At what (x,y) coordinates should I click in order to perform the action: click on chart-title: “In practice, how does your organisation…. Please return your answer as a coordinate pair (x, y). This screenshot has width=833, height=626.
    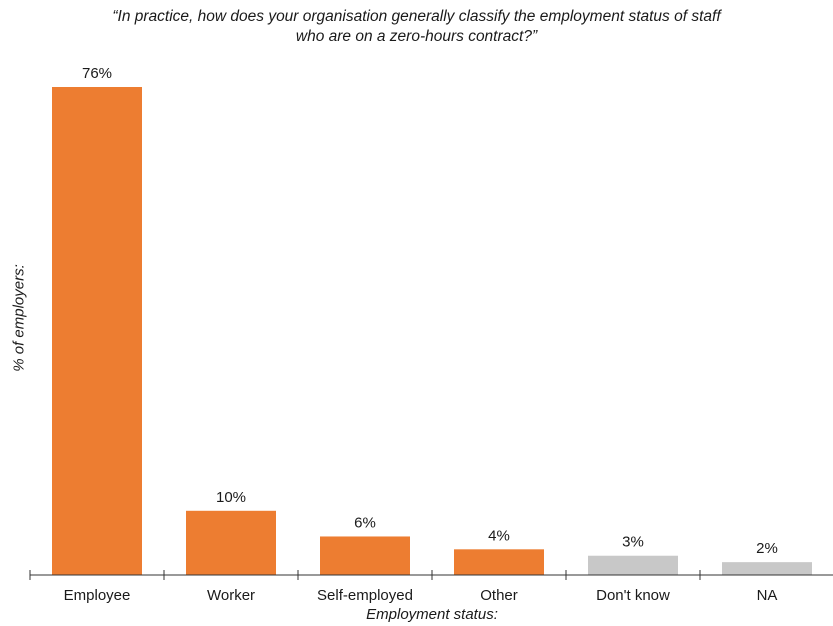
    Looking at the image, I should click on (416, 27).